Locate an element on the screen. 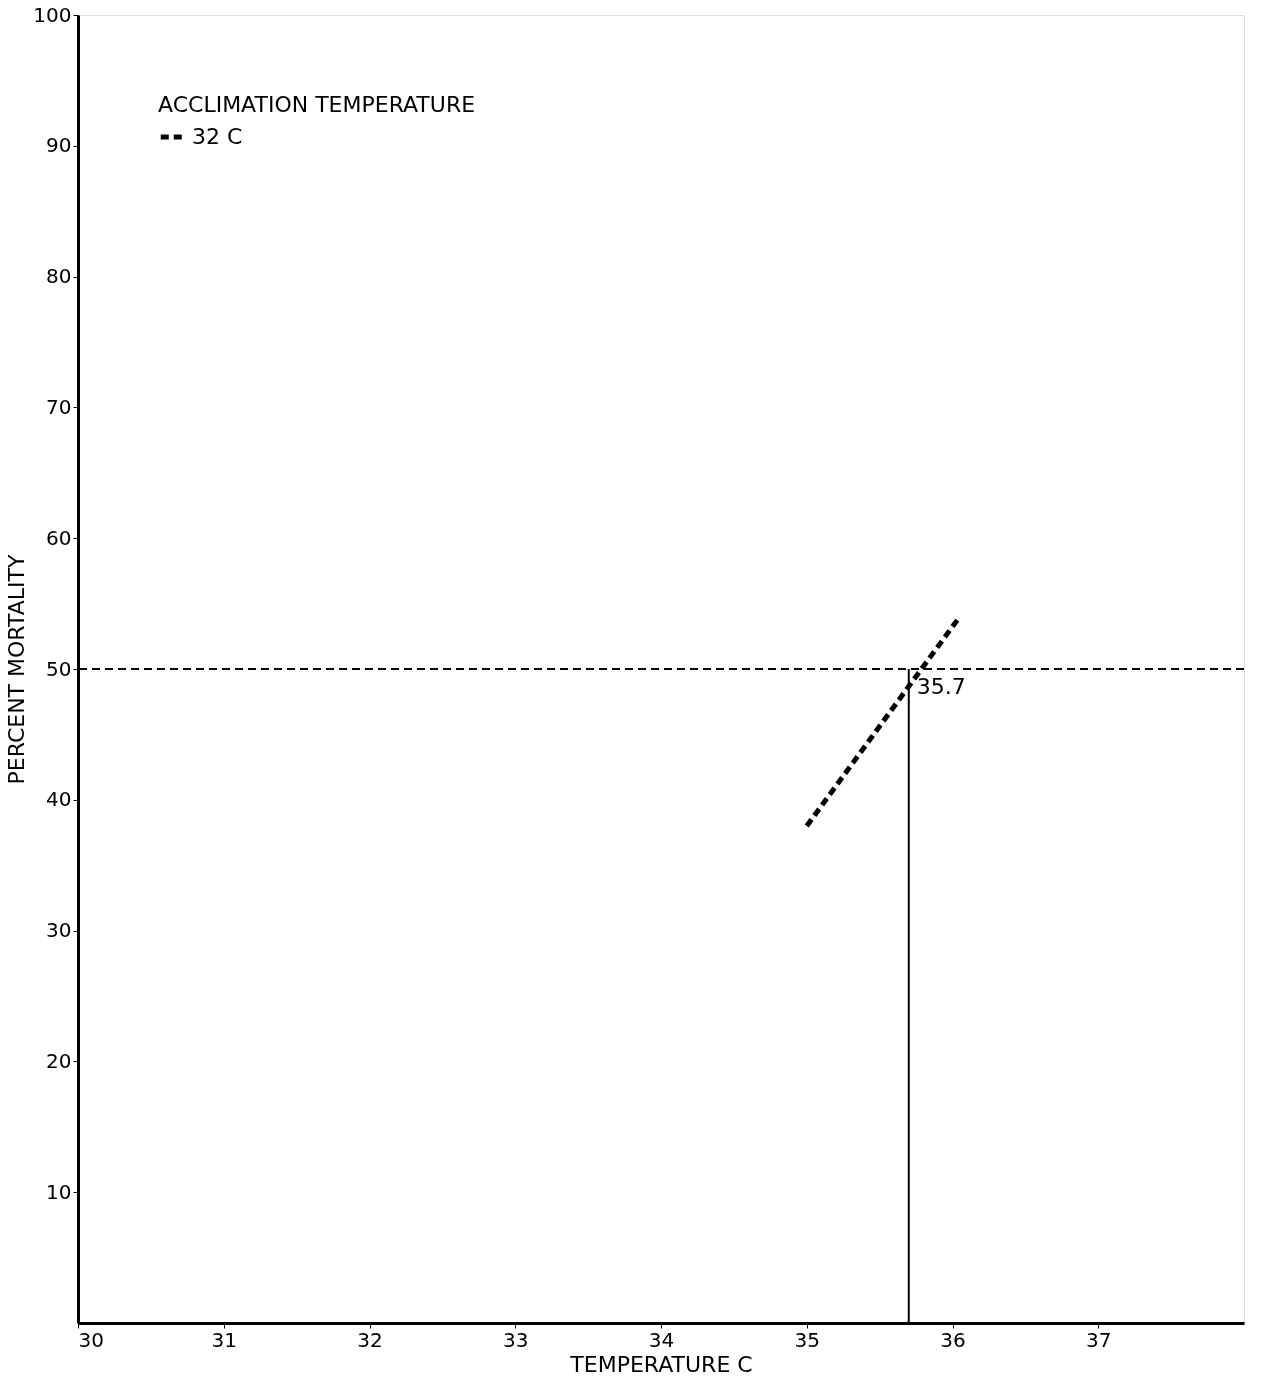 This screenshot has width=1263, height=1398. y-tick-label: 70 is located at coordinates (59, 406).